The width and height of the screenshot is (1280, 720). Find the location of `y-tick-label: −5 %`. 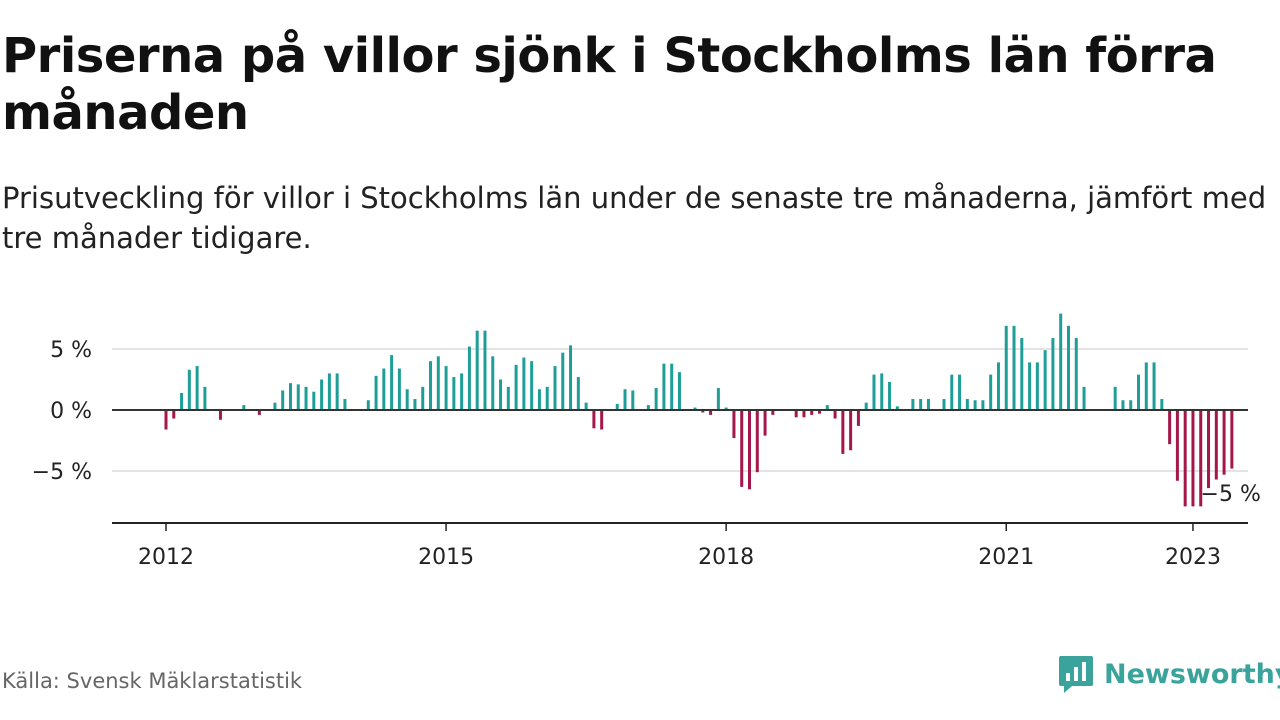

y-tick-label: −5 % is located at coordinates (62, 472).